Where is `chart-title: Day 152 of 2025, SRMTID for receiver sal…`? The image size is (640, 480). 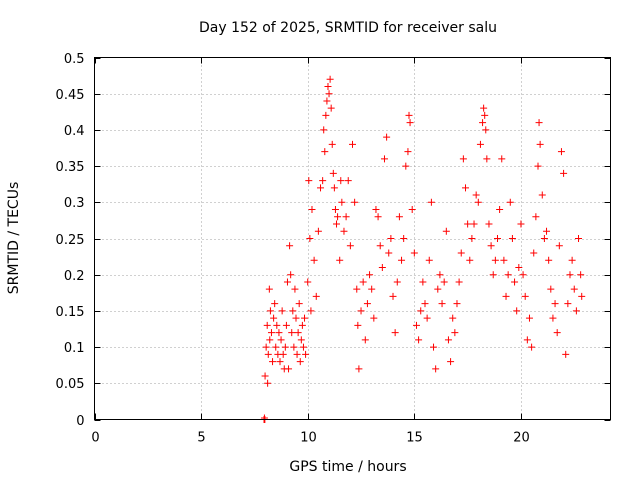
chart-title: Day 152 of 2025, SRMTID for receiver sal… is located at coordinates (348, 28).